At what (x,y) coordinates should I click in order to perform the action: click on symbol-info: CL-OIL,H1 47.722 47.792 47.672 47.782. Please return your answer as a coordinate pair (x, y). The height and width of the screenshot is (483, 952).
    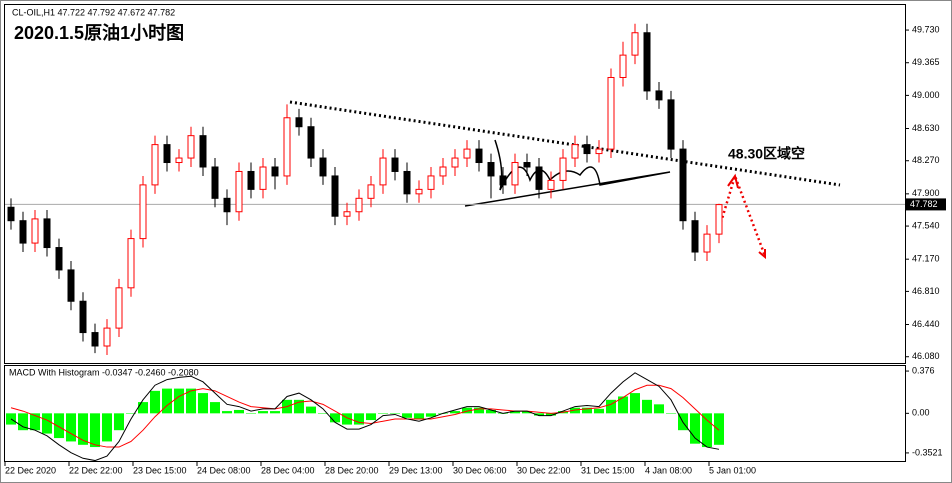
    Looking at the image, I should click on (93, 12).